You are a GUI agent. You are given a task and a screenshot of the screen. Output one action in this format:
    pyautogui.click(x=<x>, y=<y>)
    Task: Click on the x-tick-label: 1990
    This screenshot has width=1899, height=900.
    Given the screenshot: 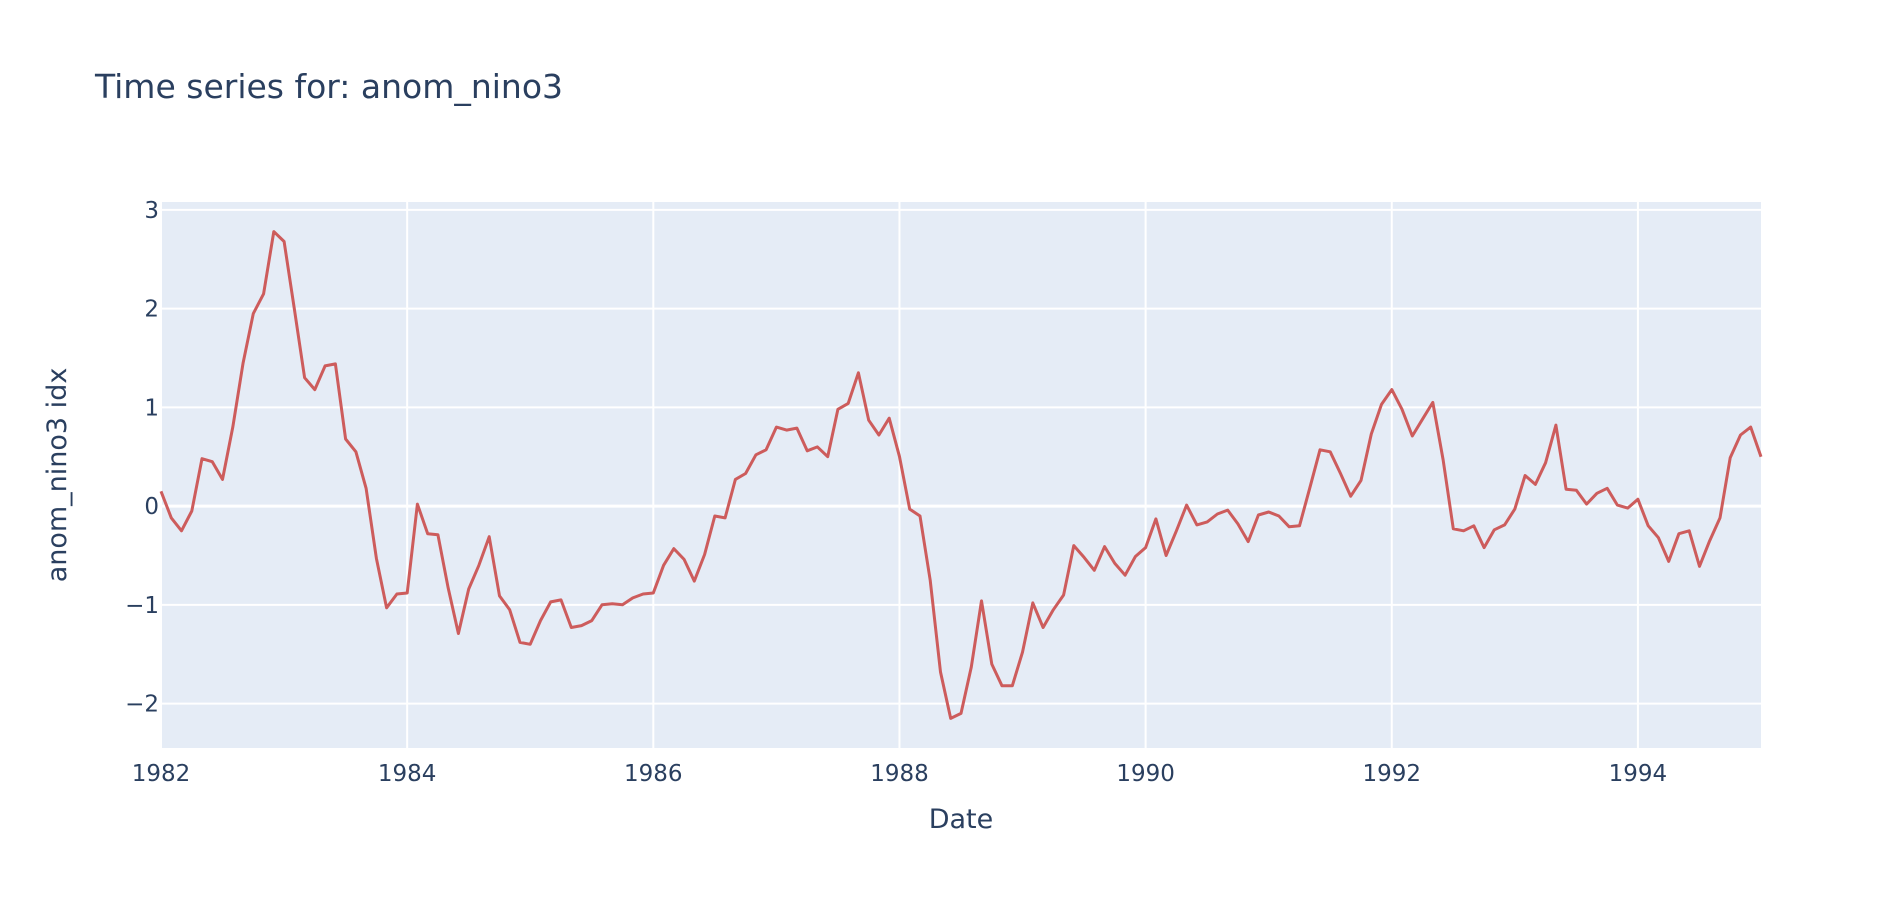 What is the action you would take?
    pyautogui.click(x=1145, y=774)
    